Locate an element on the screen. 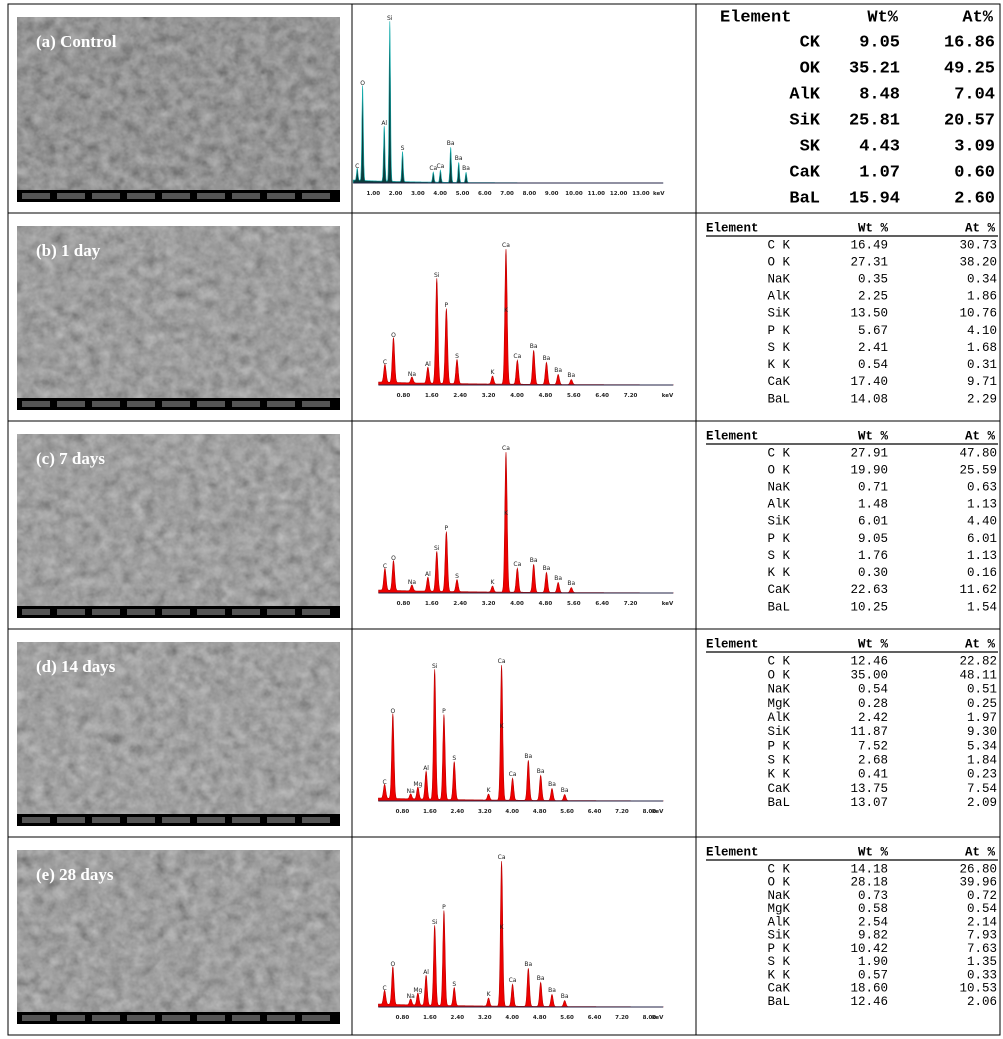  table-cell: OK is located at coordinates (810, 68).